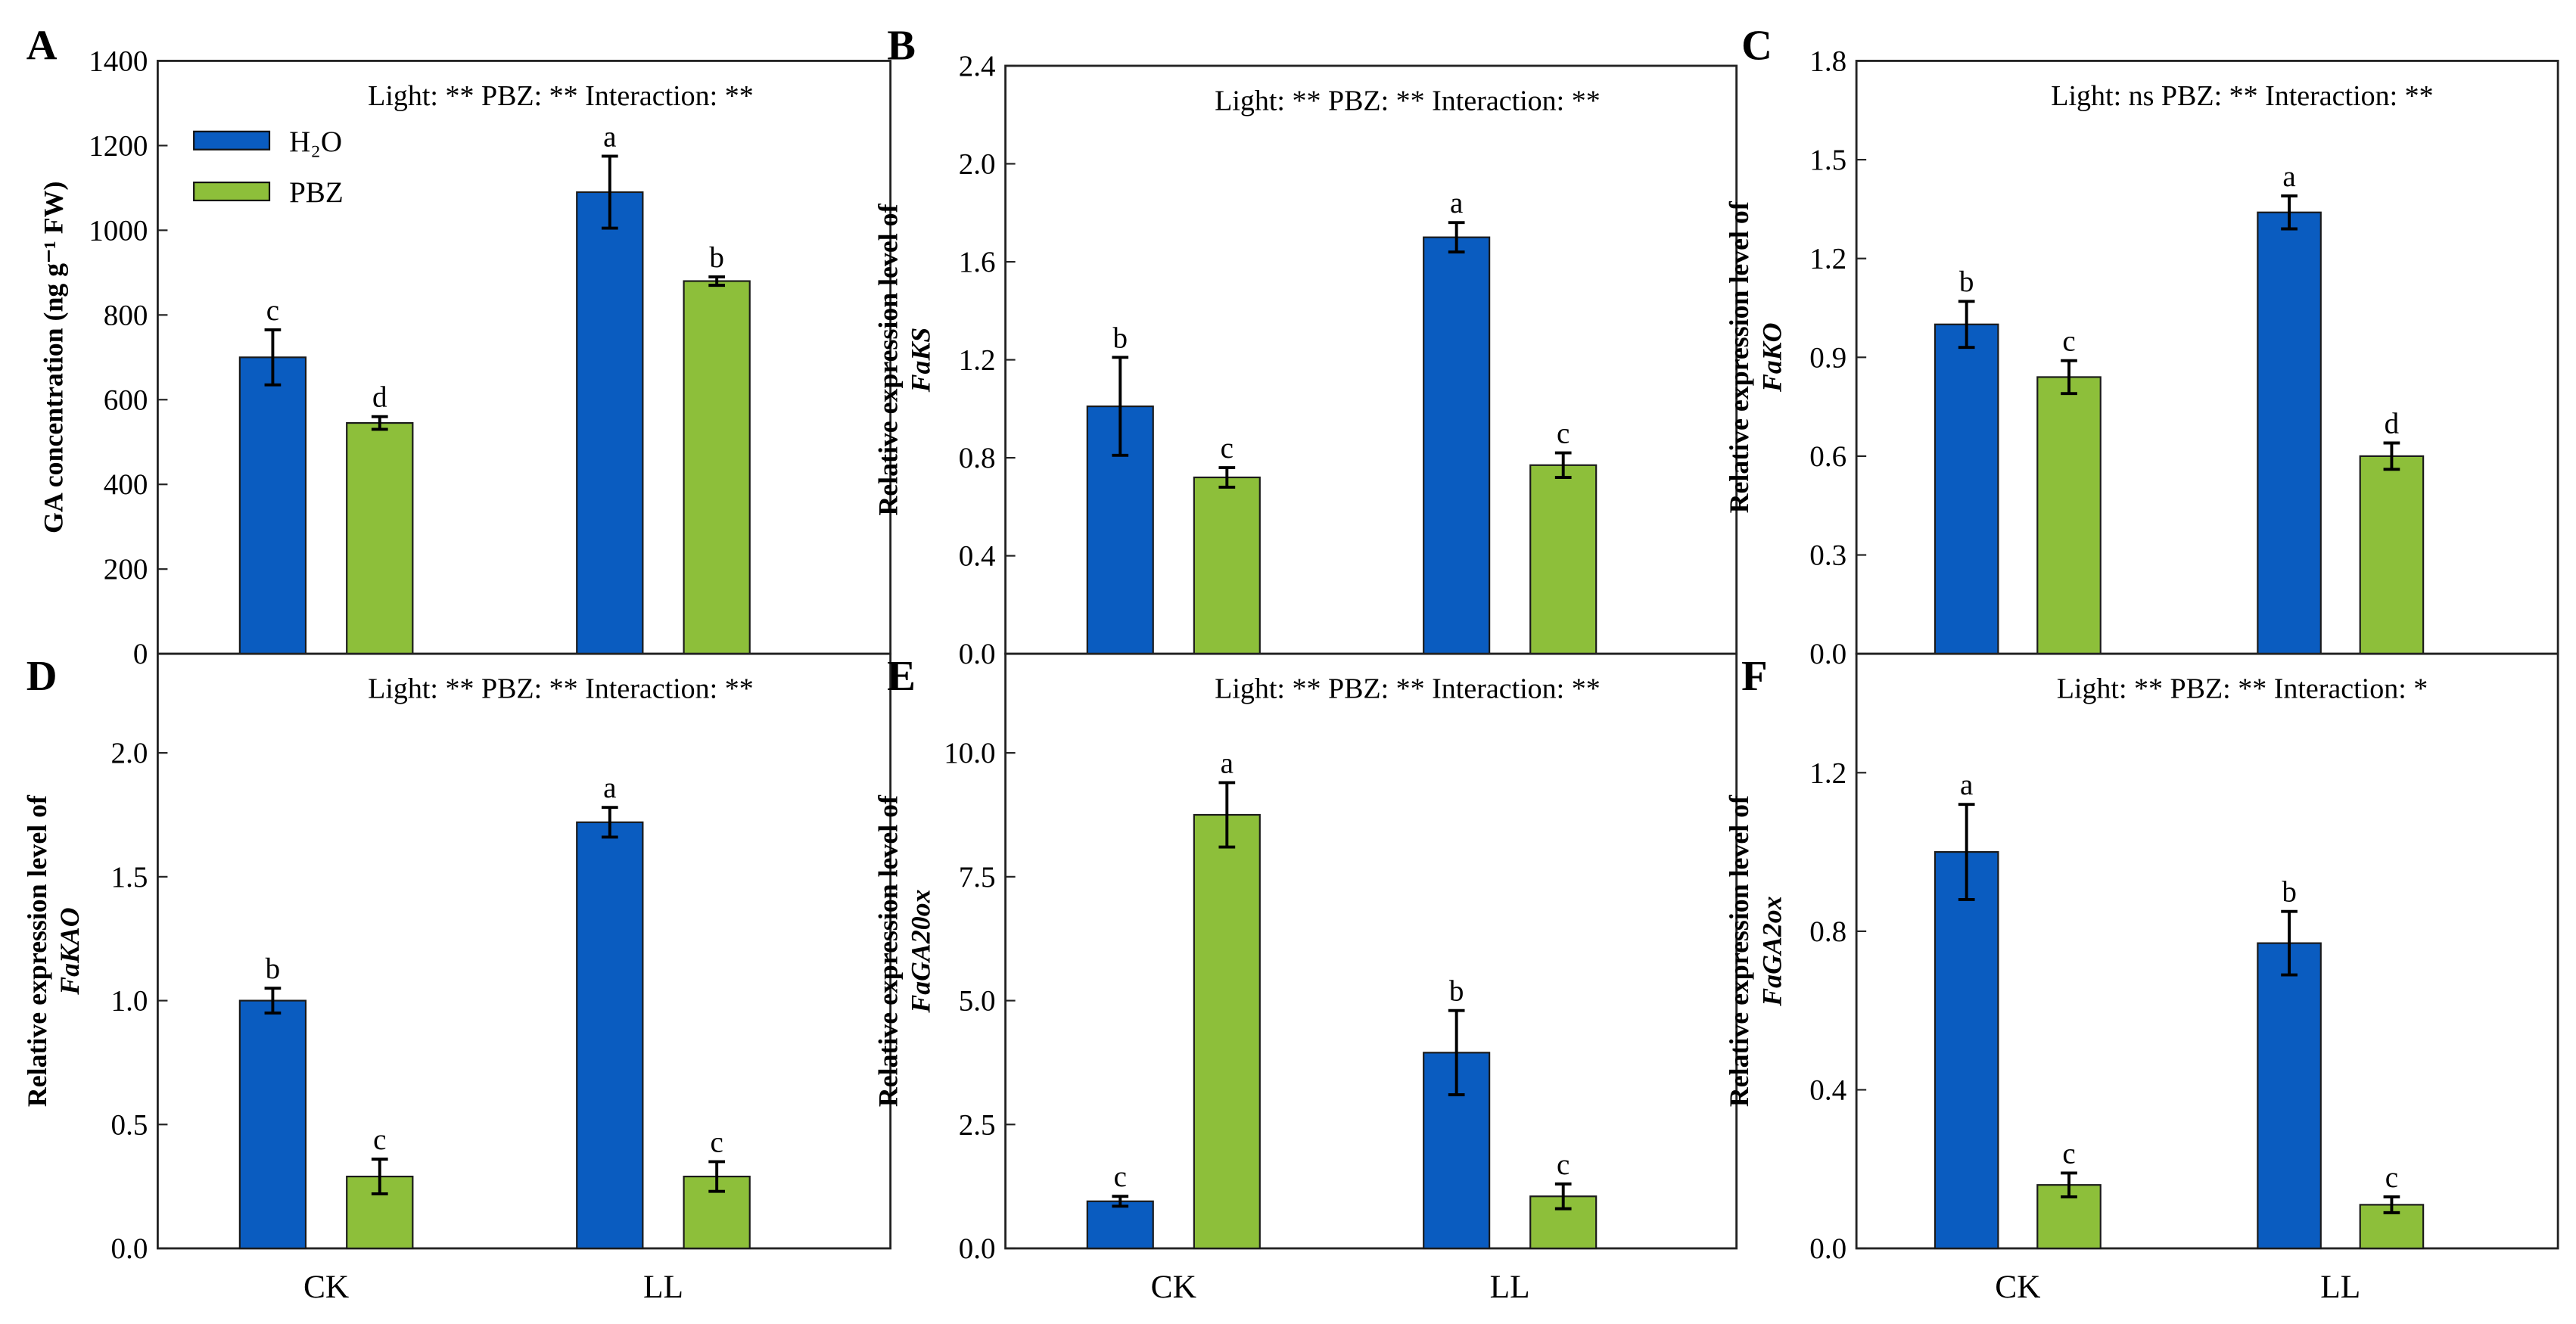 The height and width of the screenshot is (1324, 2576). I want to click on panel-letter: C, so click(1757, 45).